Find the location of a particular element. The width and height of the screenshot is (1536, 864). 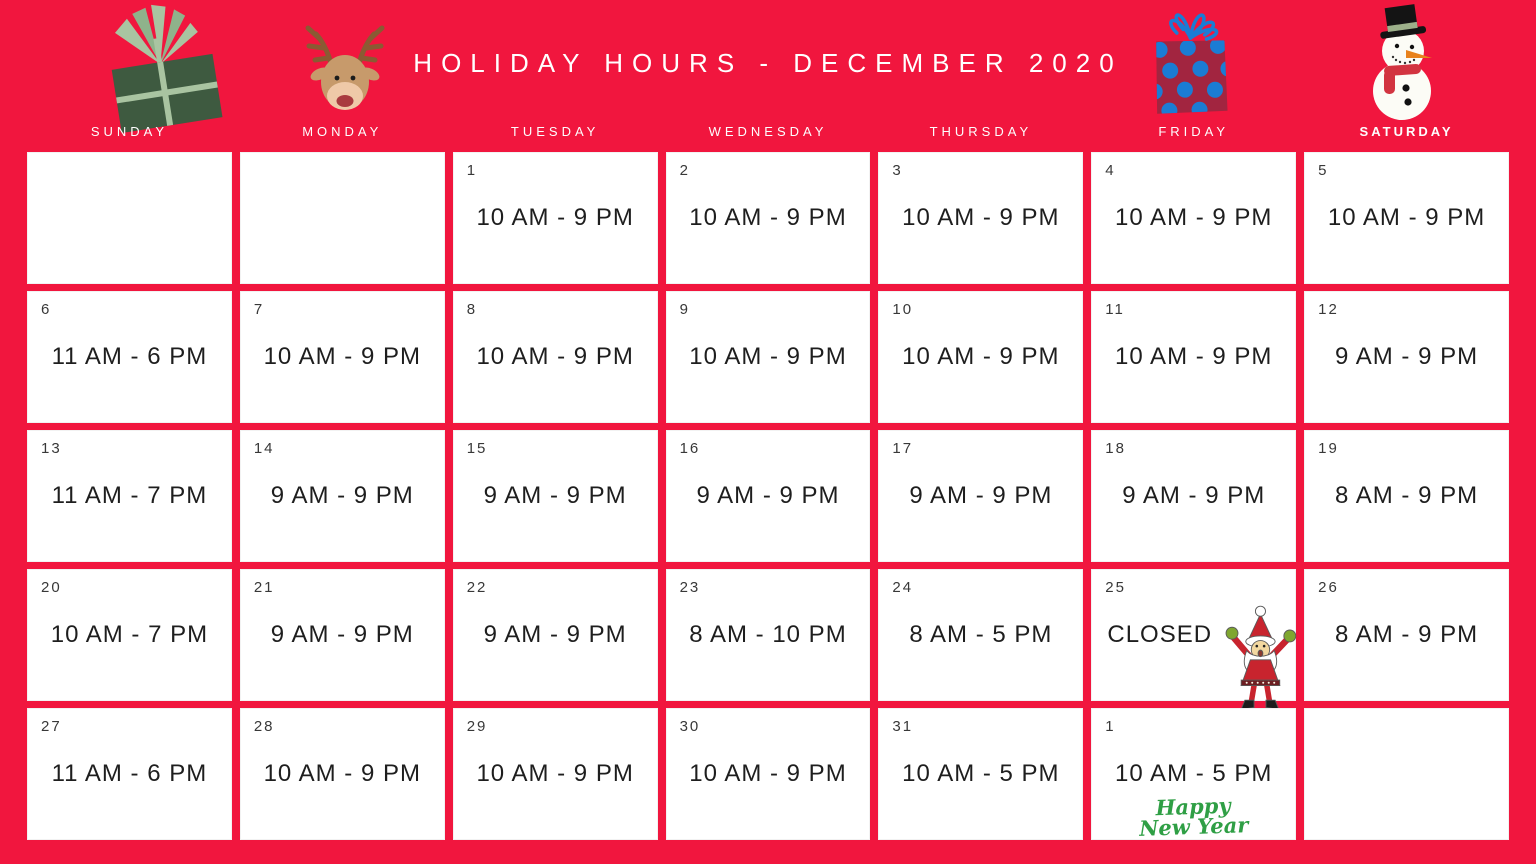

calendar-cell: 1 10 AM - 9 PM is located at coordinates (555, 218).